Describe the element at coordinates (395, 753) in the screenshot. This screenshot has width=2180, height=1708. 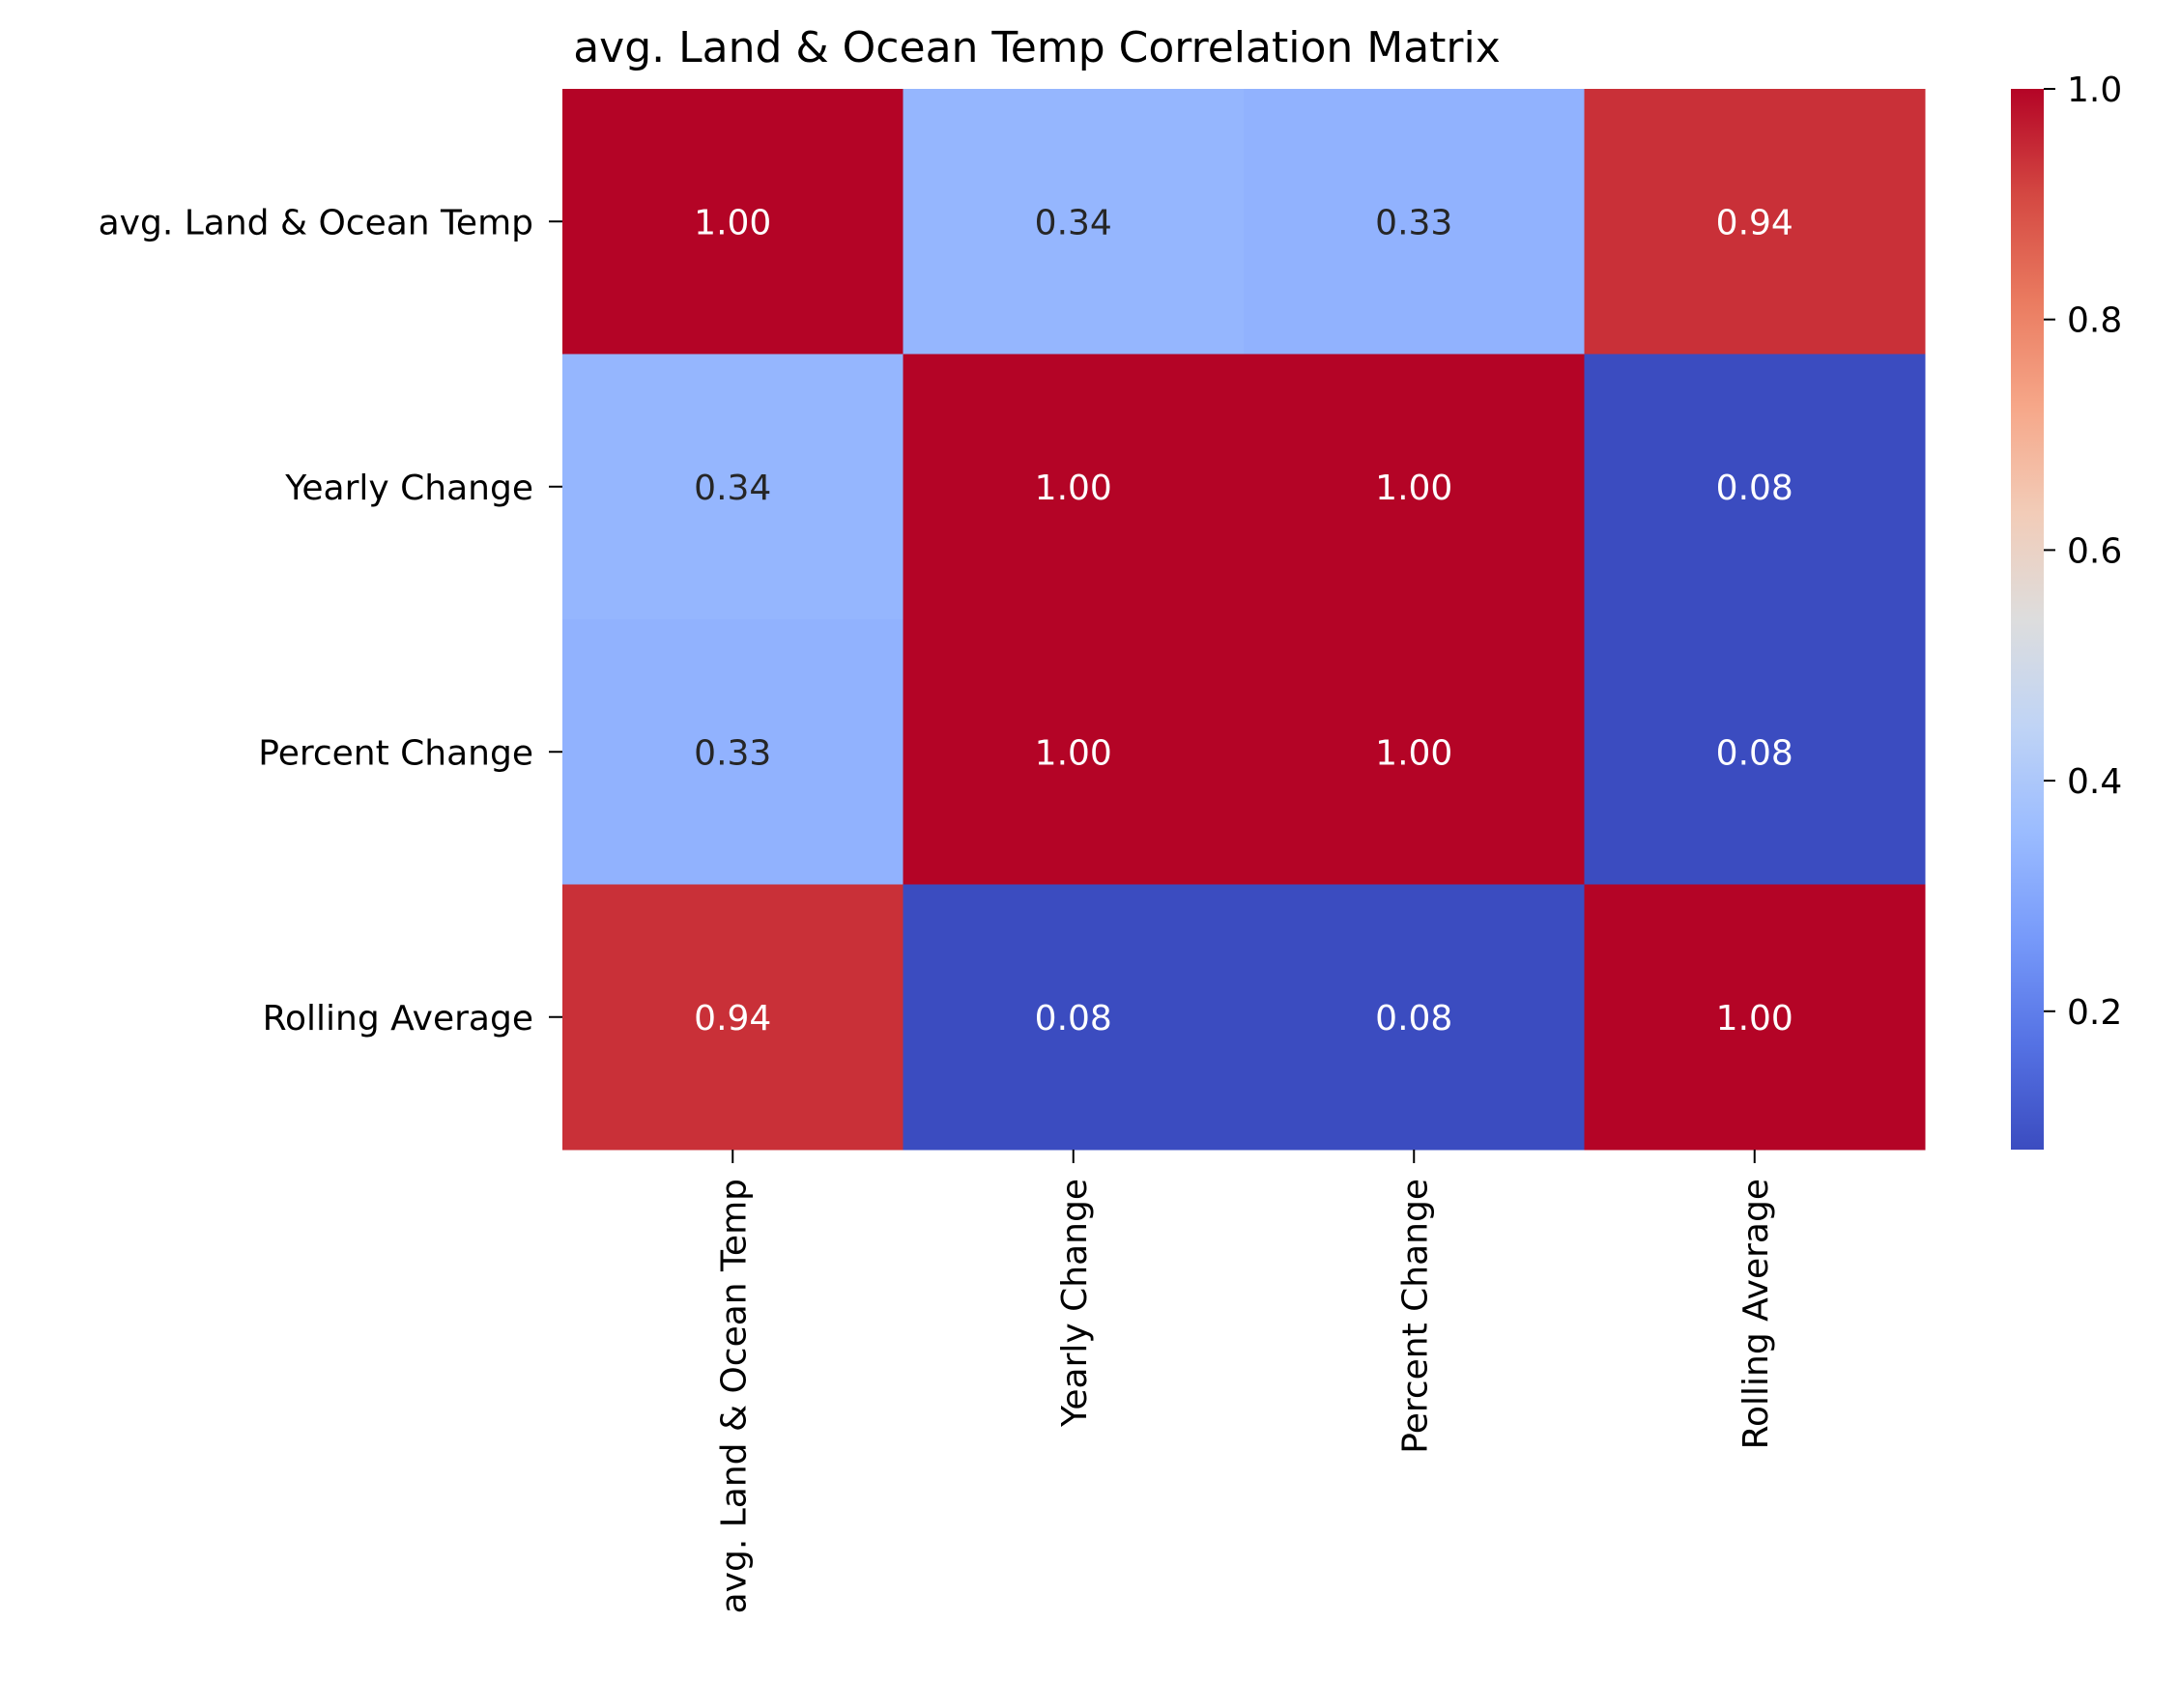
I see `y-tick-label-2: Percent Change` at that location.